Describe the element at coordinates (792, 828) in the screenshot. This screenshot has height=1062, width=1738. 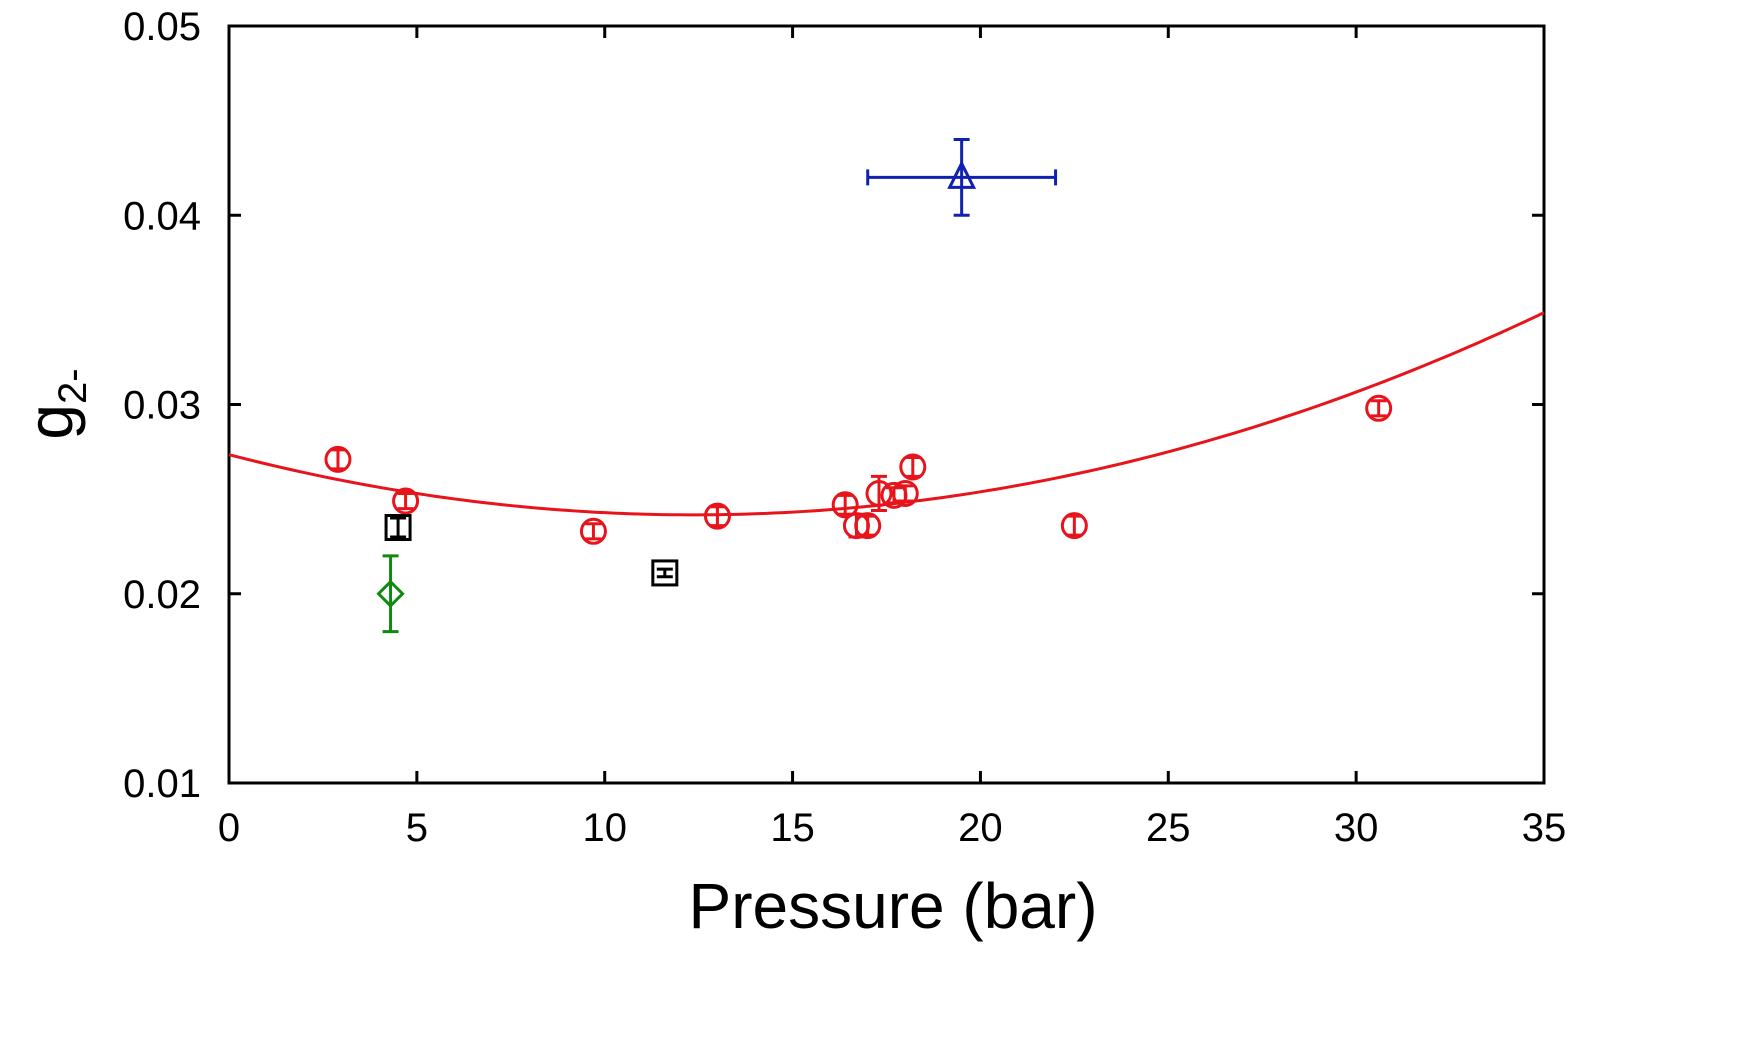
I see `x-tick-label: 15` at that location.